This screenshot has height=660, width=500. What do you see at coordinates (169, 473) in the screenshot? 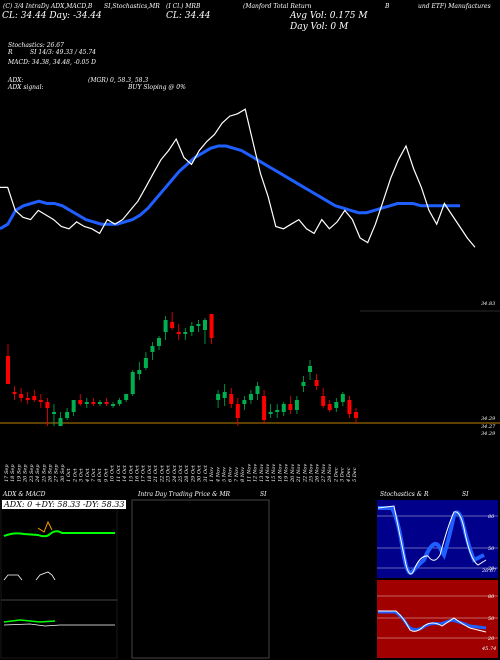
I see `x-tick-label: 23 Oct` at bounding box center [169, 473].